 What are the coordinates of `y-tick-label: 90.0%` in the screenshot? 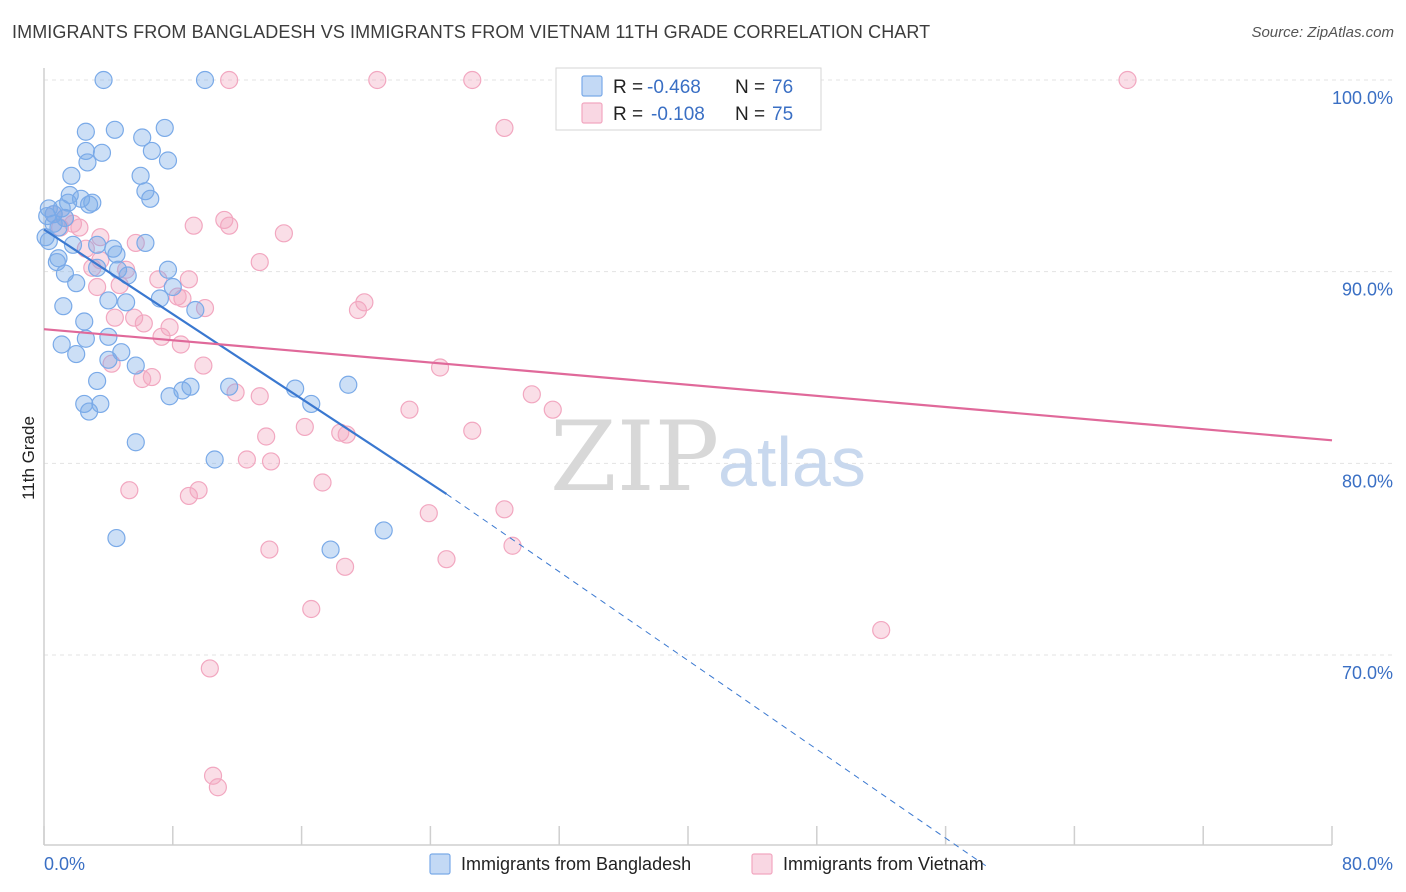 It's located at (1367, 290).